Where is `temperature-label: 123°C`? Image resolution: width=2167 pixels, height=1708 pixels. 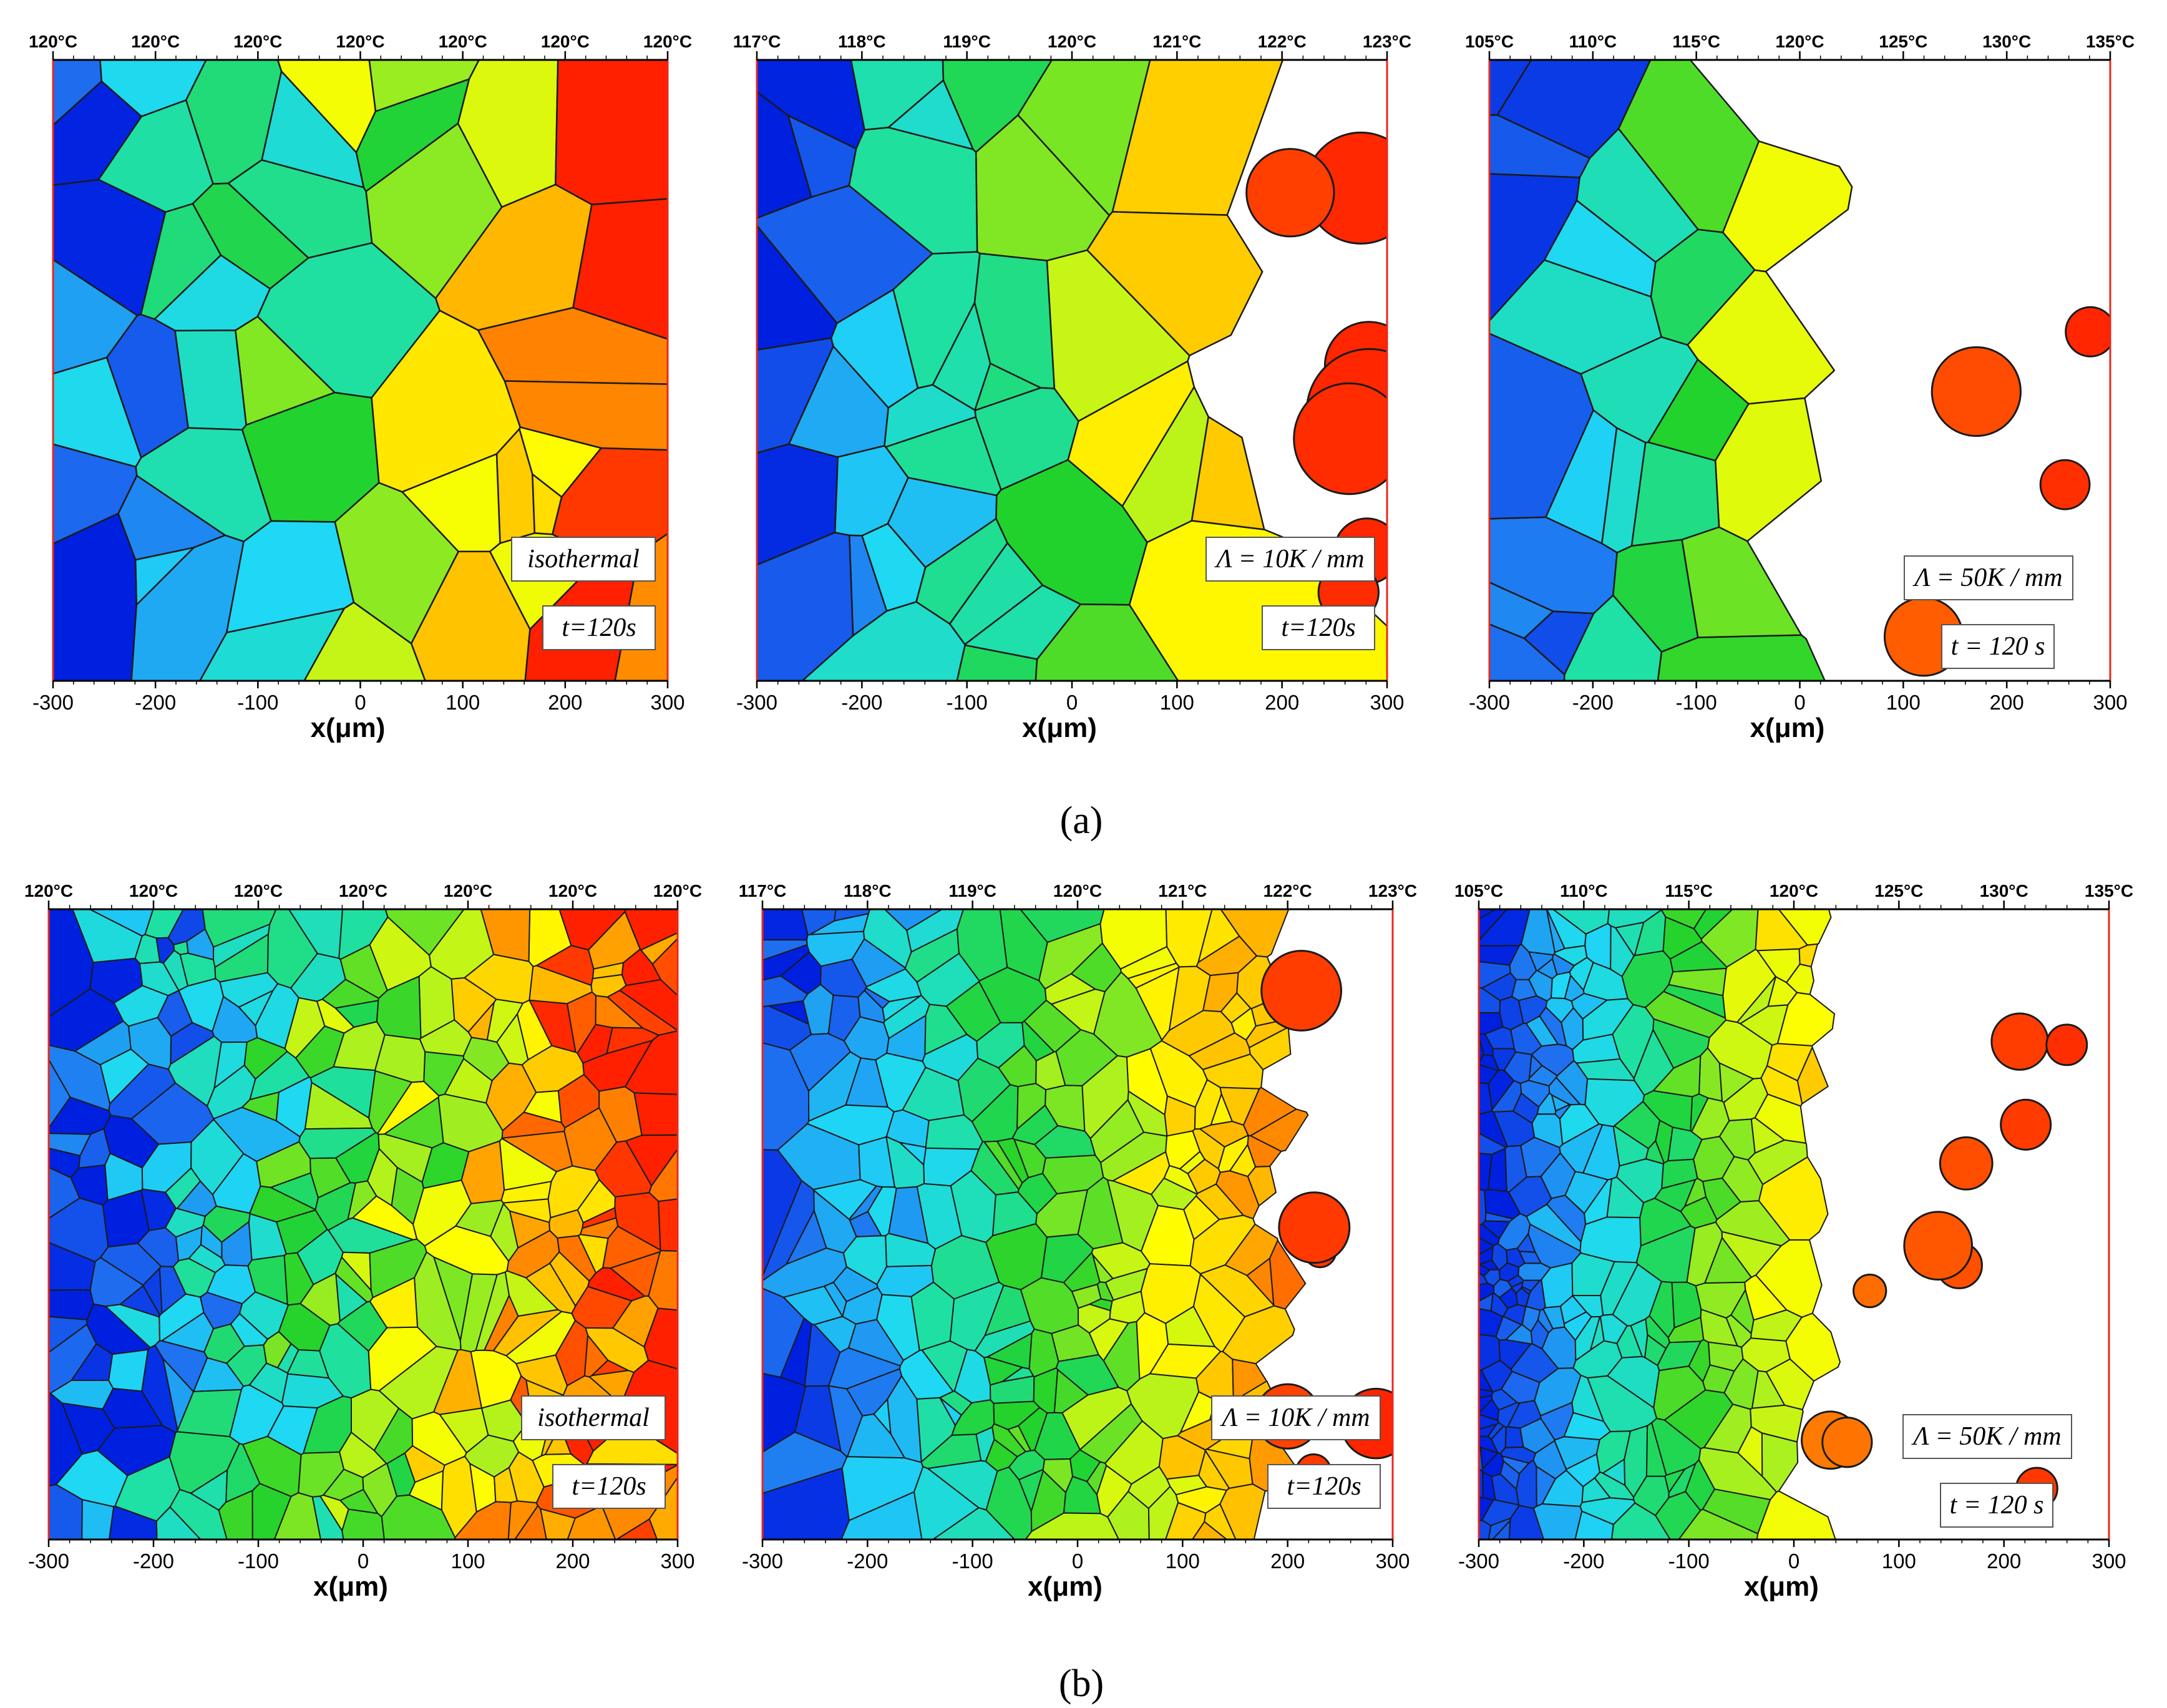 temperature-label: 123°C is located at coordinates (1392, 890).